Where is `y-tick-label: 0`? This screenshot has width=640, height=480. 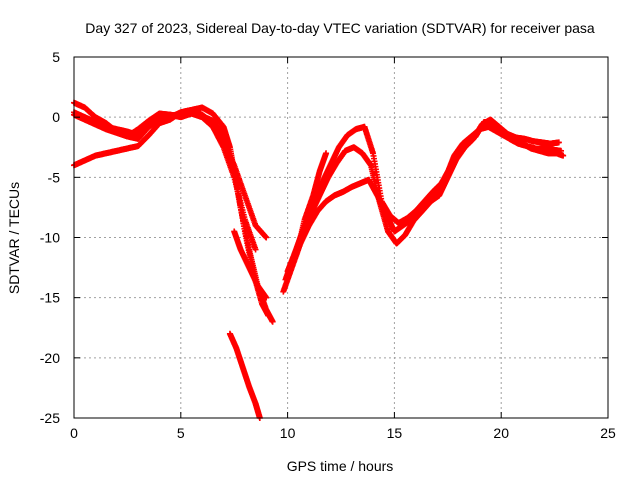 y-tick-label: 0 is located at coordinates (56, 117).